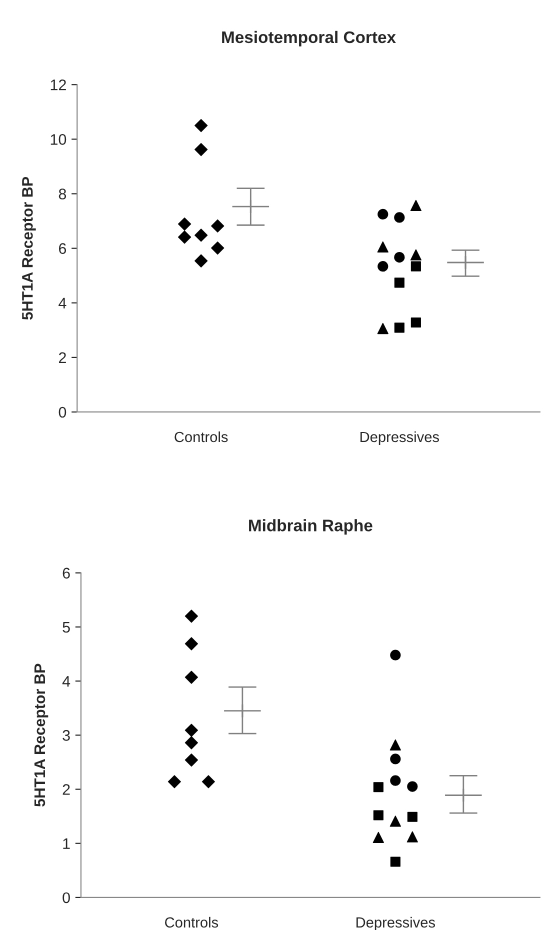 This screenshot has width=547, height=930. Describe the element at coordinates (62, 194) in the screenshot. I see `y-tick-label: 8` at that location.